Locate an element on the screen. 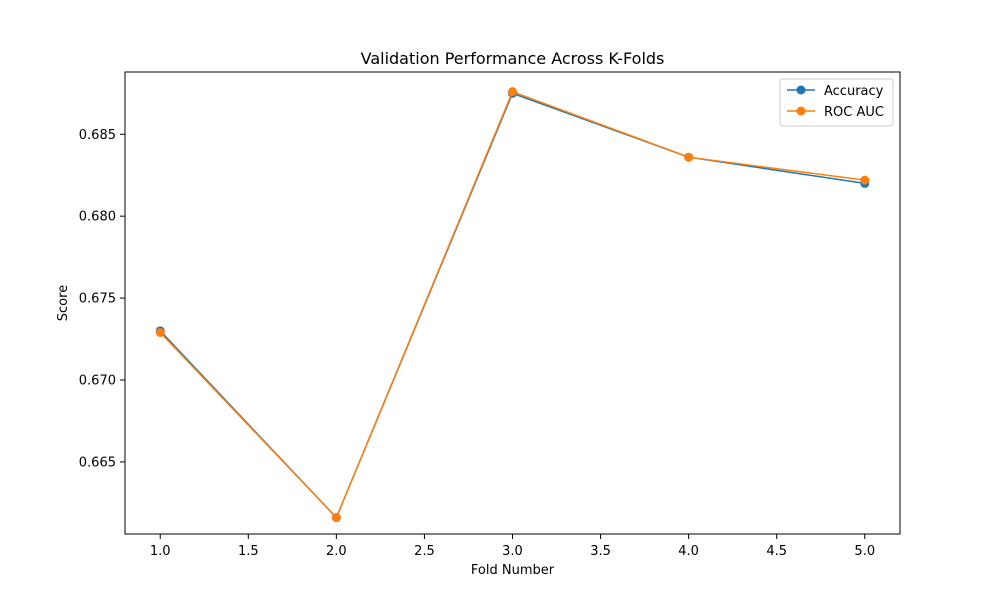 Image resolution: width=1000 pixels, height=600 pixels. x-axis-ticks: 1.0 1.5 2.0 2.5 3.0 3.5 4.0 4.5 5.0 is located at coordinates (512, 546).